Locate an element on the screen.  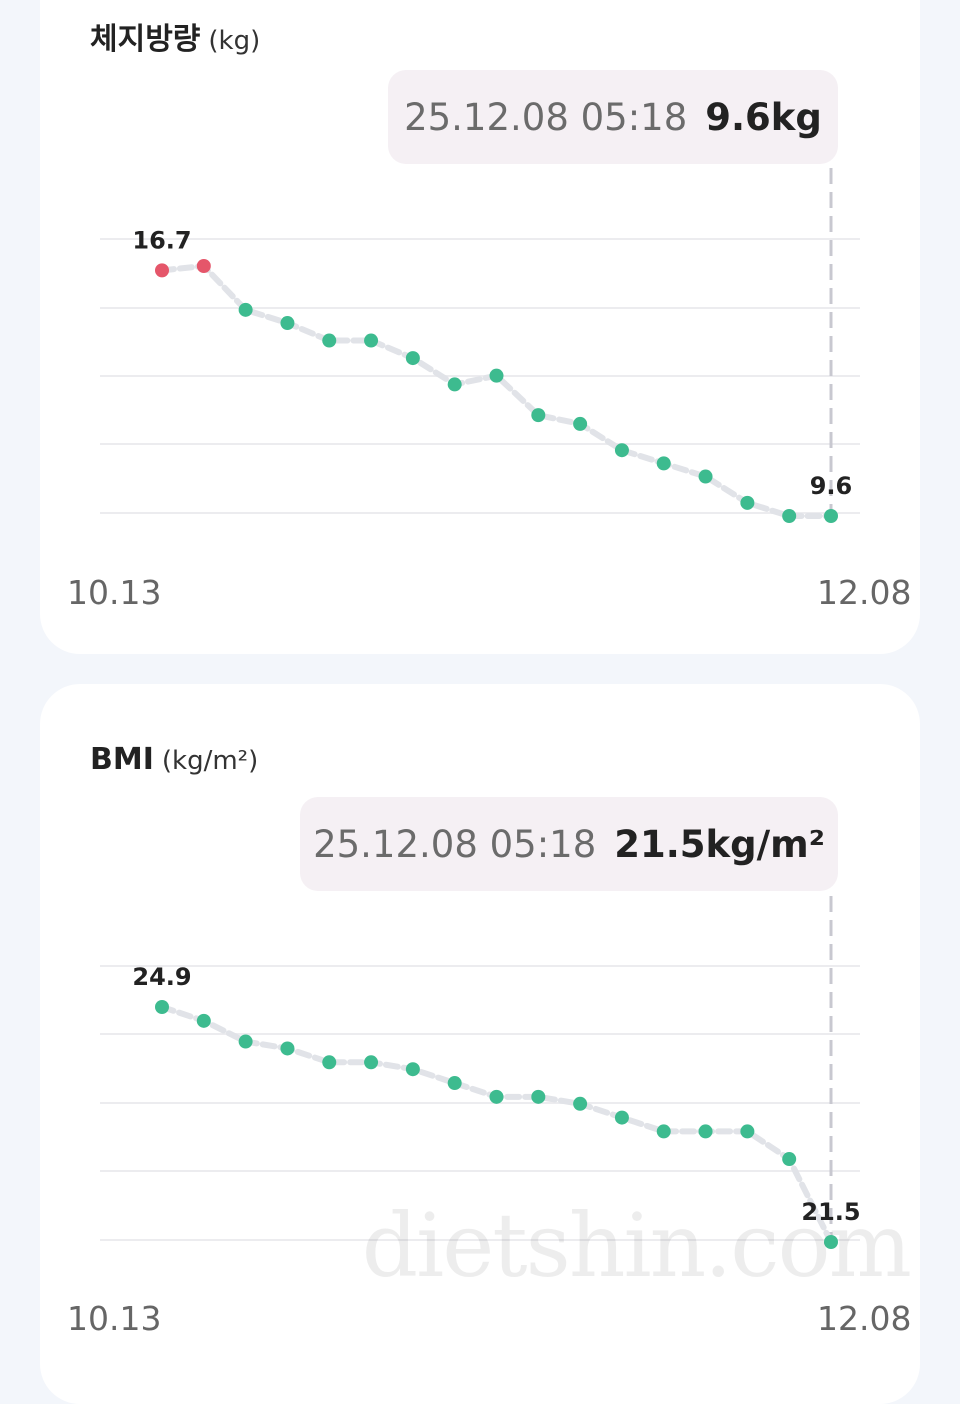
selected-point-tooltip: 25.12.08 05:18 9.6kg is located at coordinates (613, 117).